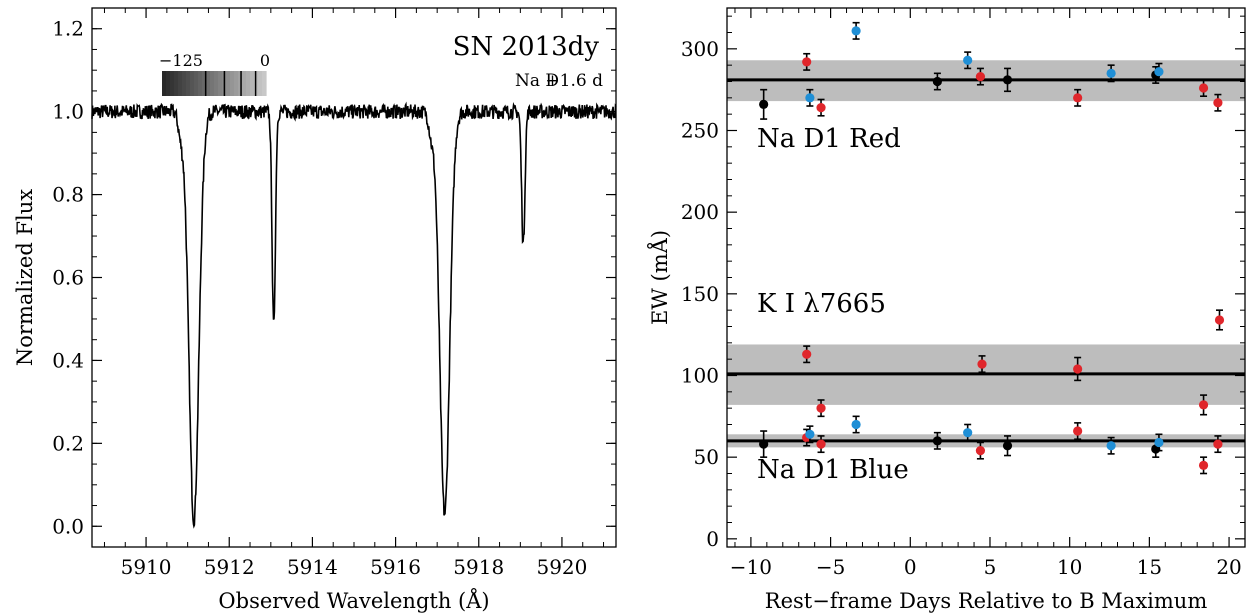 The width and height of the screenshot is (1249, 614). I want to click on group-label: K I λ7665, so click(821, 304).